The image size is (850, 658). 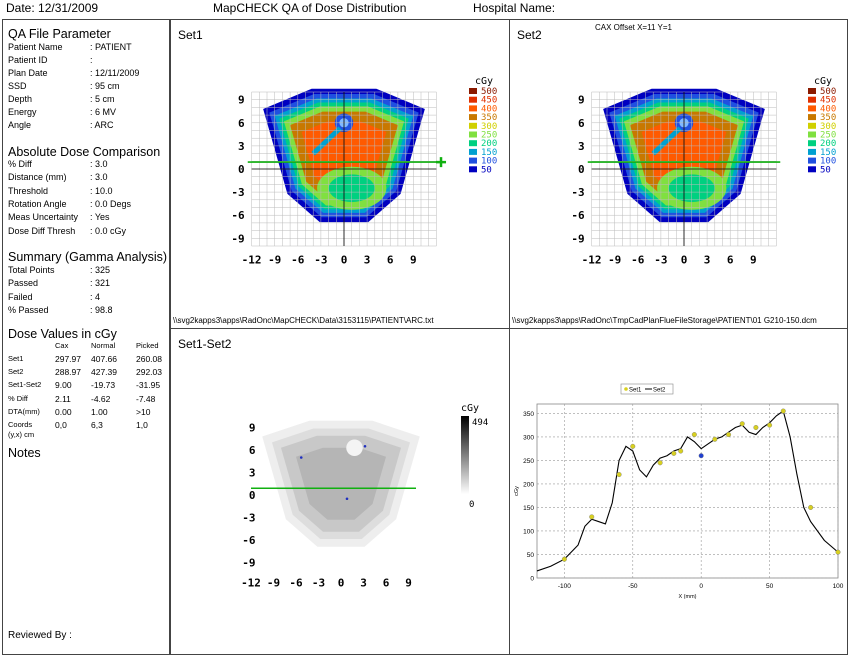 I want to click on legend-label: 150, so click(x=828, y=153).